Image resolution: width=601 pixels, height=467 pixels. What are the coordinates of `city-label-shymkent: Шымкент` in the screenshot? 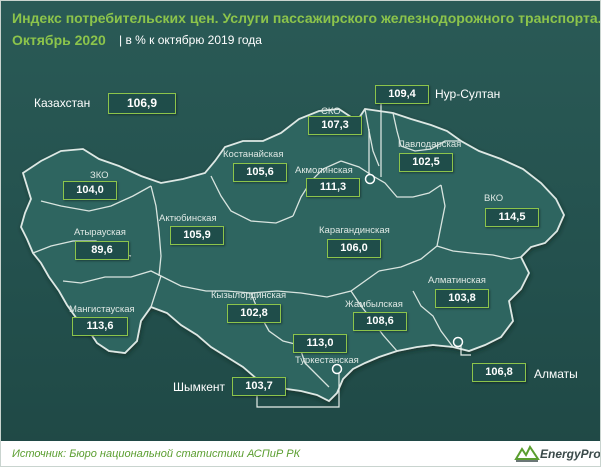 It's located at (199, 387).